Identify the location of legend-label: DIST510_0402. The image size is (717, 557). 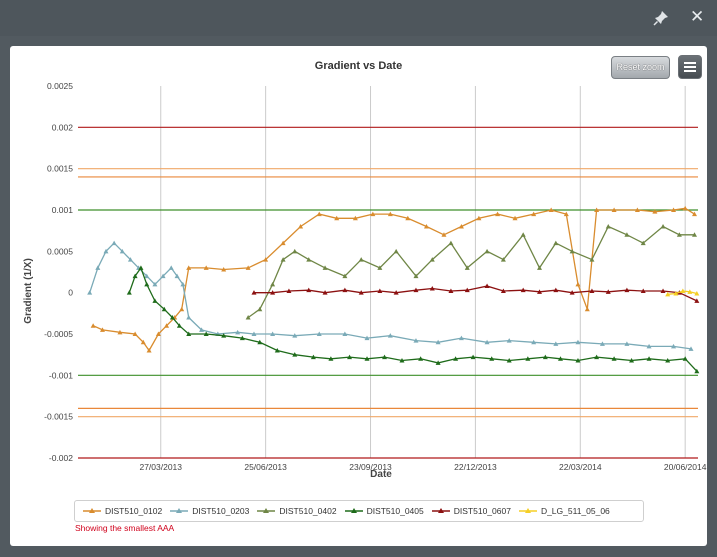
(308, 511).